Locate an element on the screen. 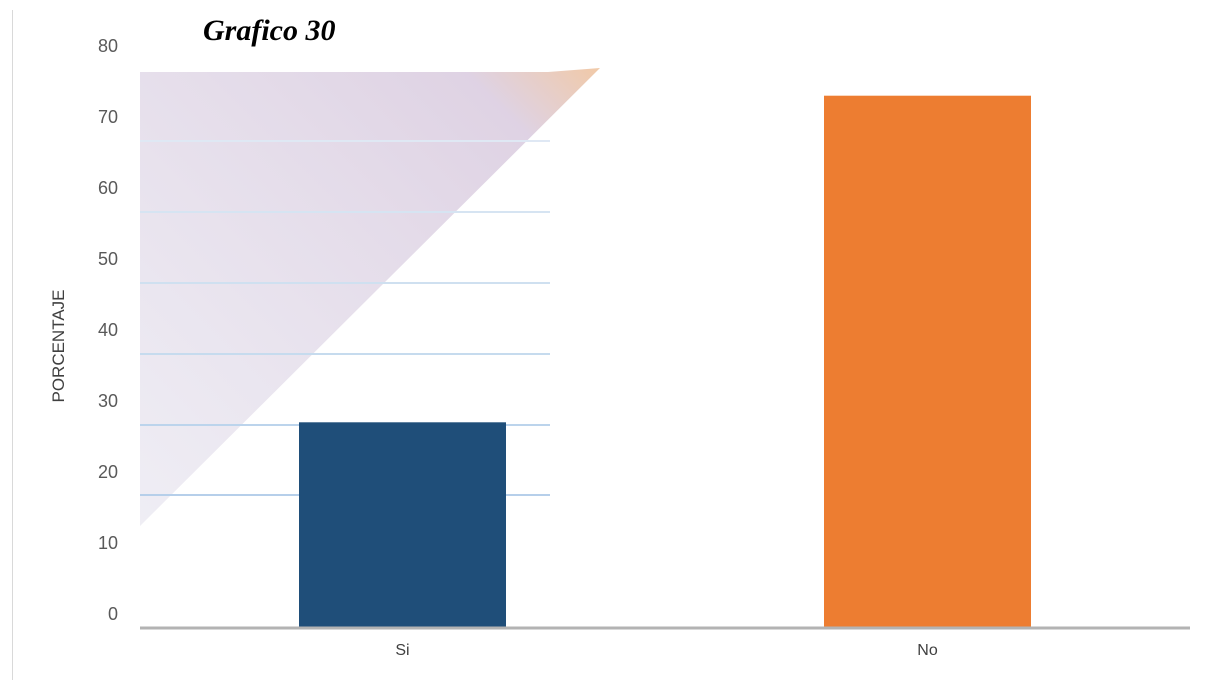  left-border-line is located at coordinates (12, 345).